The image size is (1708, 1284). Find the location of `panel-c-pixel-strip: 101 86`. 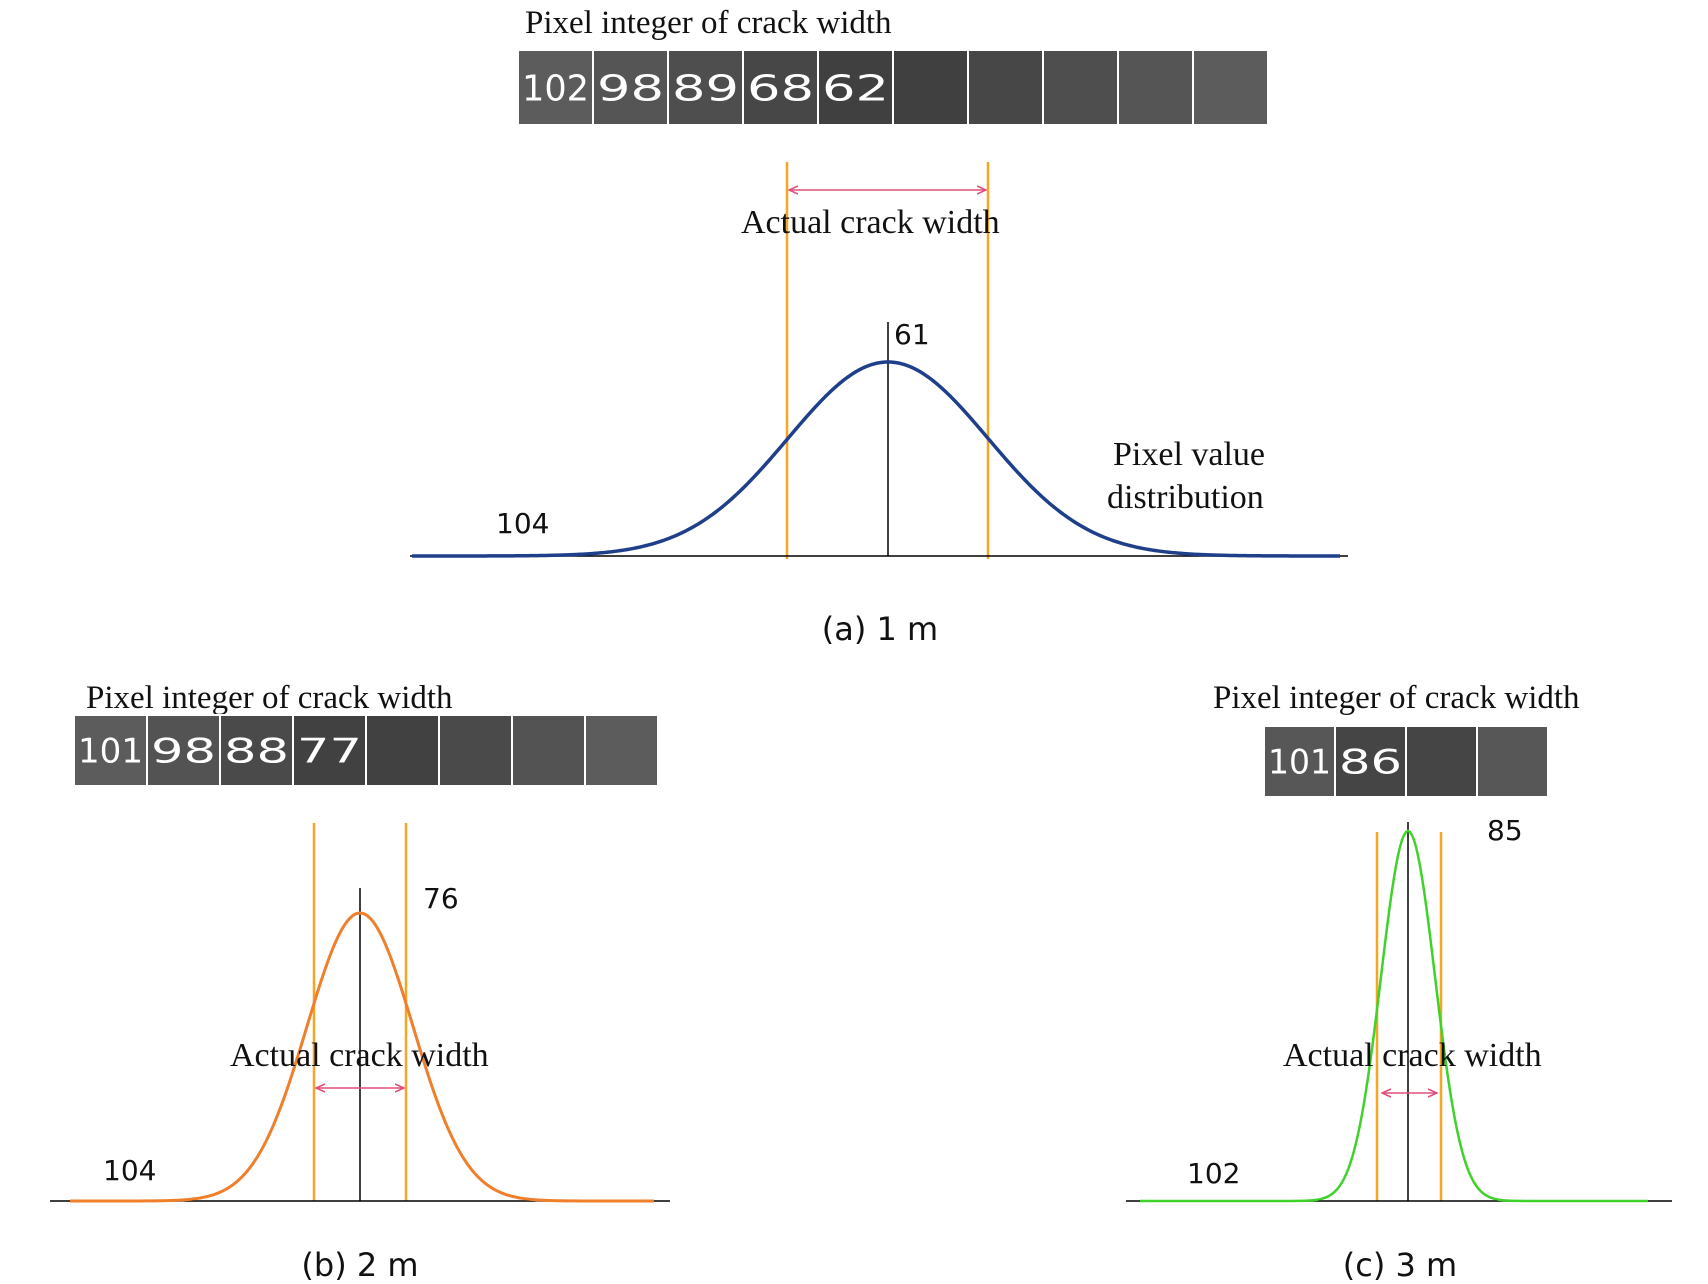

panel-c-pixel-strip: 101 86 is located at coordinates (1406, 761).